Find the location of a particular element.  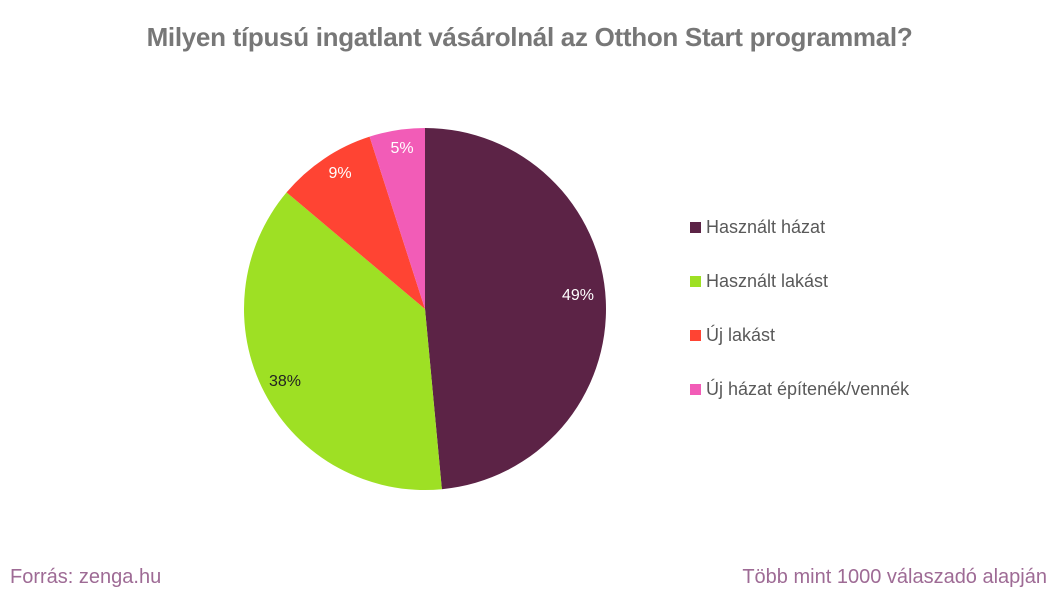

legend-label: Új lakást is located at coordinates (741, 334).